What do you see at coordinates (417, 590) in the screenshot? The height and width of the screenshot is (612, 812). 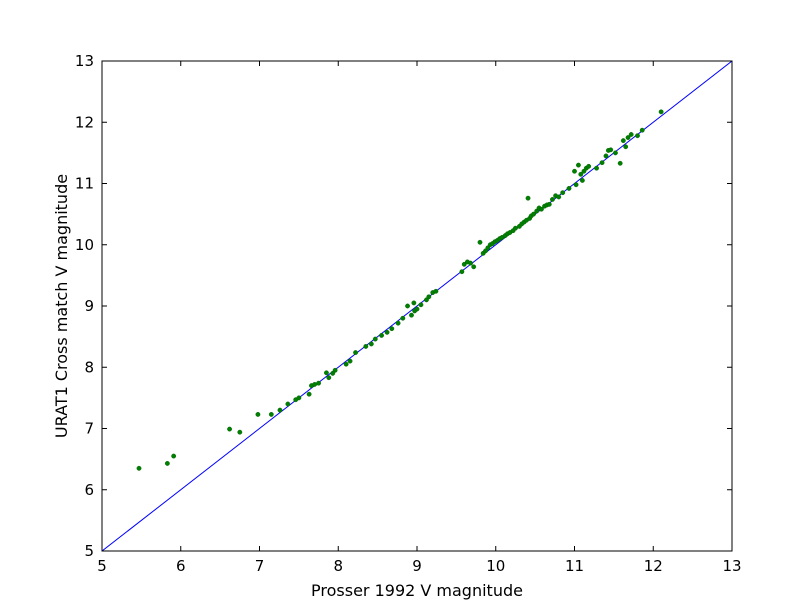 I see `x-axis-title: Prosser 1992 V magnitude` at bounding box center [417, 590].